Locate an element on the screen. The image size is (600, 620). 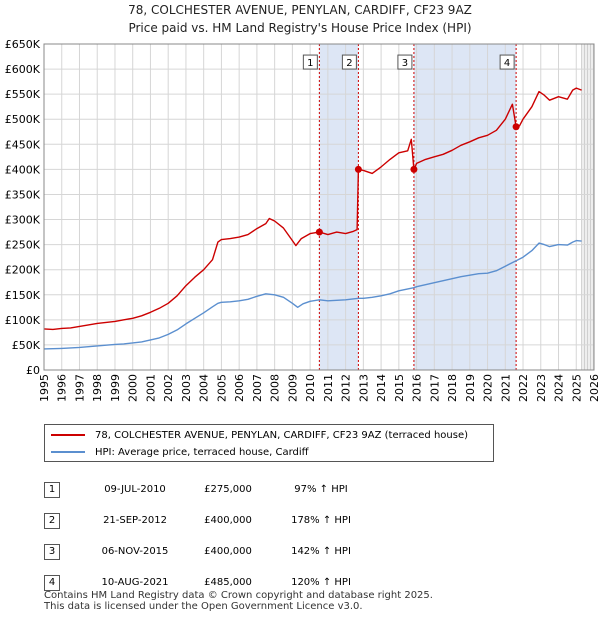
x-tick-label: 2022 is located at coordinates (523, 388).